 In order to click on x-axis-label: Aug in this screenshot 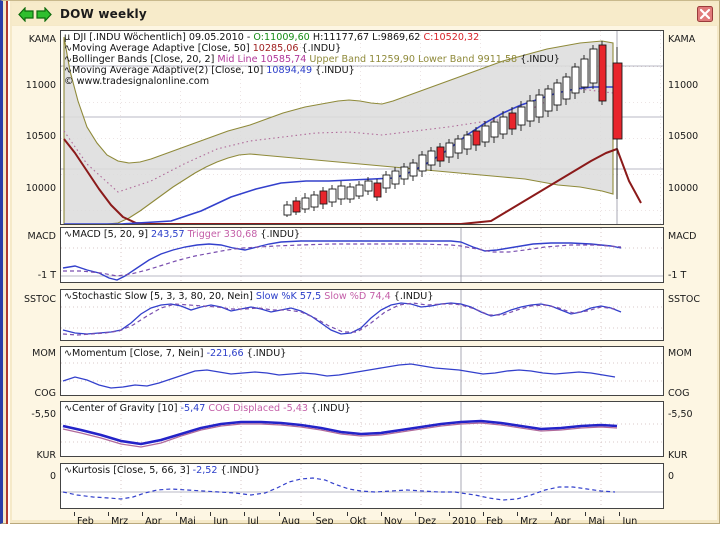, I will do `click(291, 521)`.